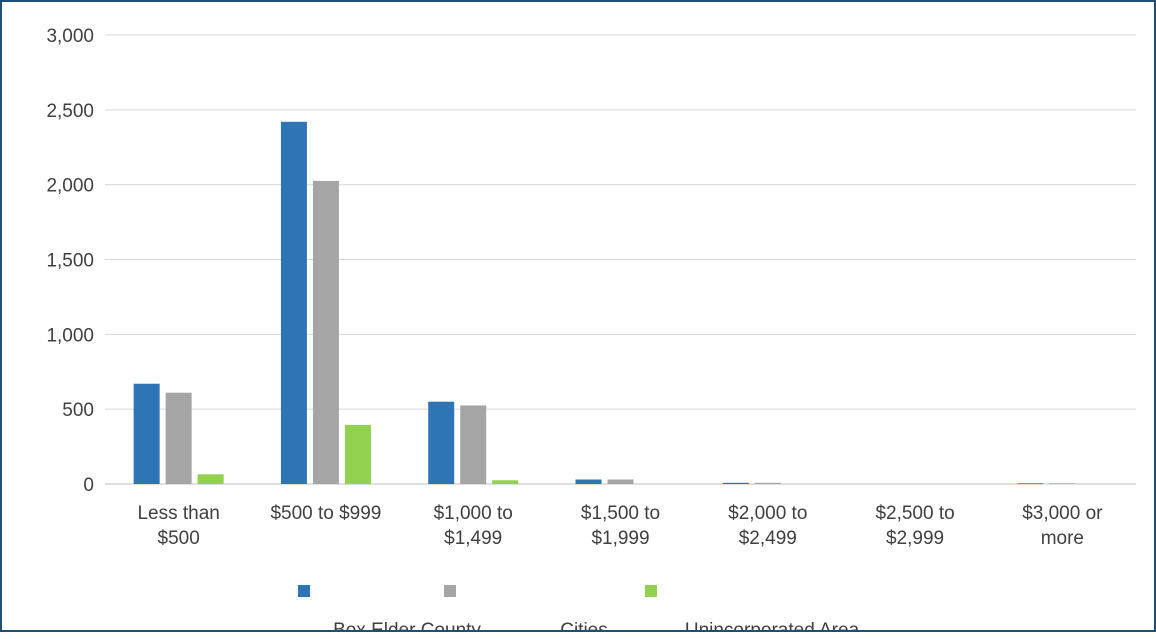  I want to click on x-tick-label: $500 to $999, so click(325, 513).